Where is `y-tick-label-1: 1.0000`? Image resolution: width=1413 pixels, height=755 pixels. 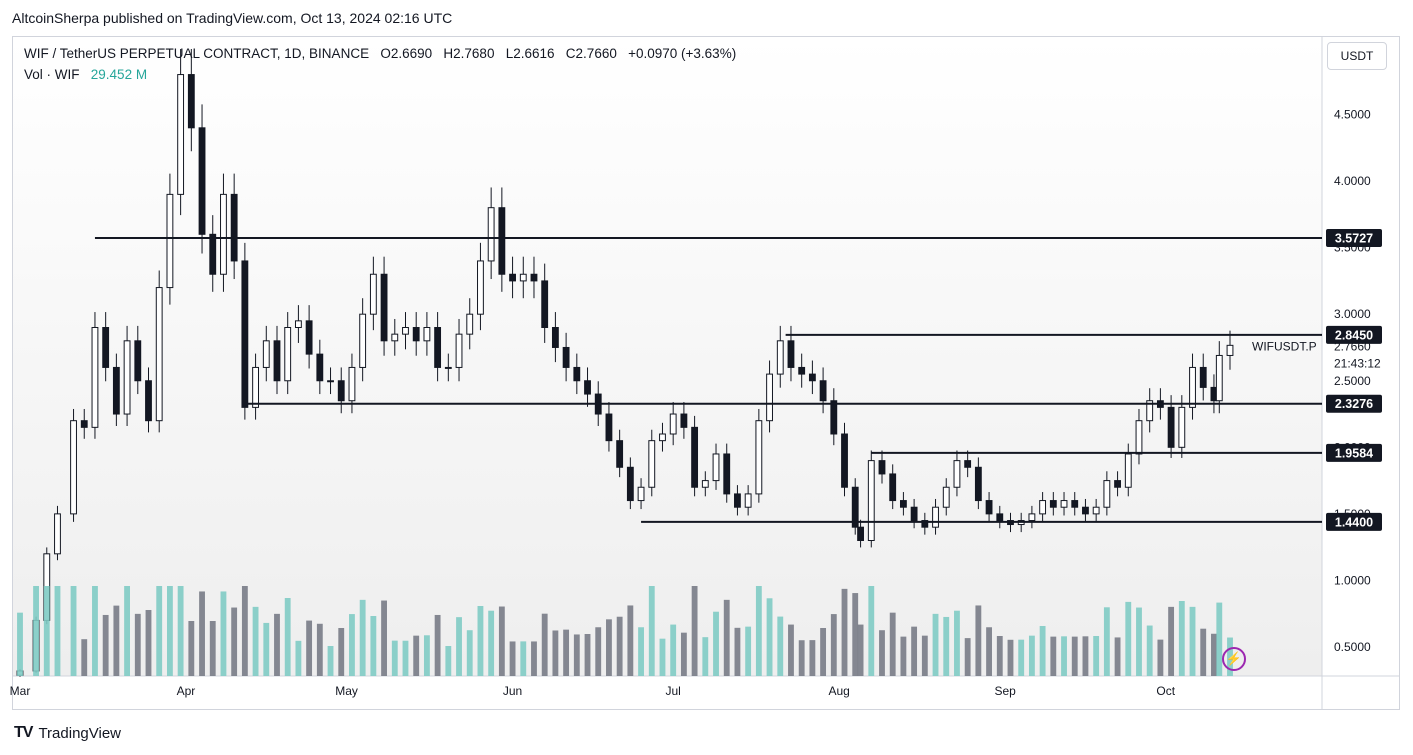 y-tick-label-1: 1.0000 is located at coordinates (1352, 580).